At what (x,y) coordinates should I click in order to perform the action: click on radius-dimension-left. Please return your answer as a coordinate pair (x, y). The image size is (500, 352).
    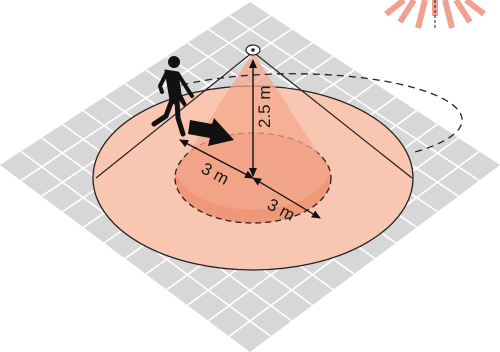
    Looking at the image, I should click on (216, 159).